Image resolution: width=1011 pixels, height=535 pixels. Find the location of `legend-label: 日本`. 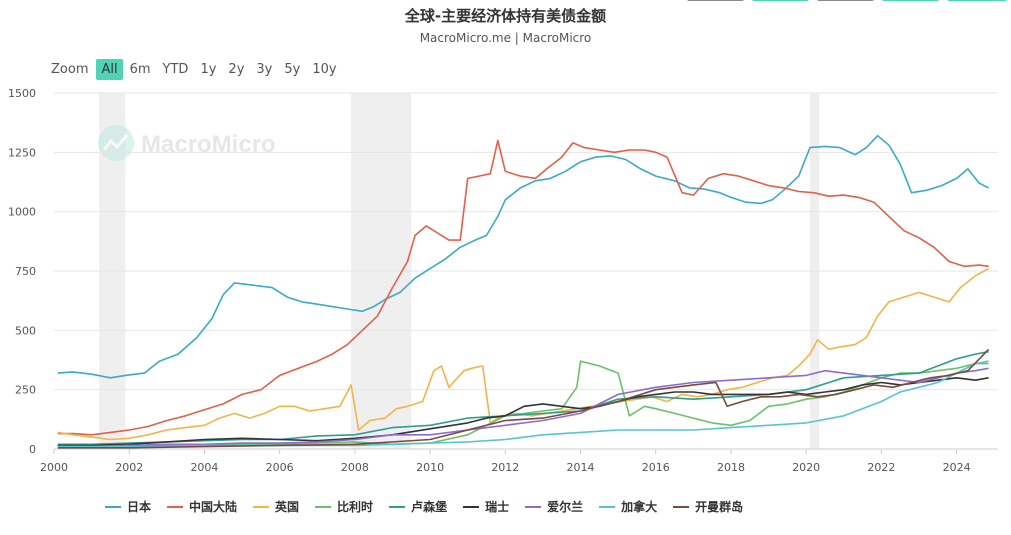

legend-label: 日本 is located at coordinates (139, 507).